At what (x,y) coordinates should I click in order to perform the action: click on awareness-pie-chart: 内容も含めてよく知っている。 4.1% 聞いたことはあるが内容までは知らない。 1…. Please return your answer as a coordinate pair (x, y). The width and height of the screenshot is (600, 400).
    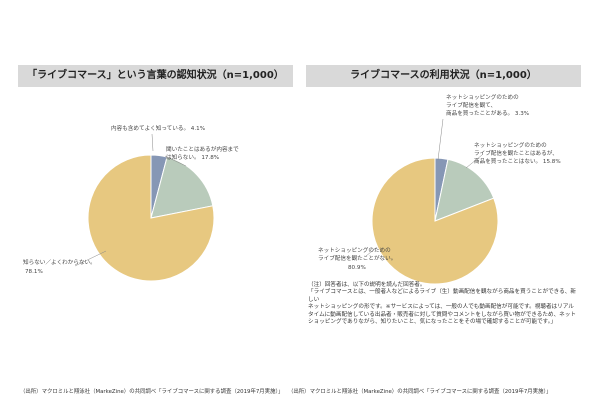
    Looking at the image, I should click on (131, 203).